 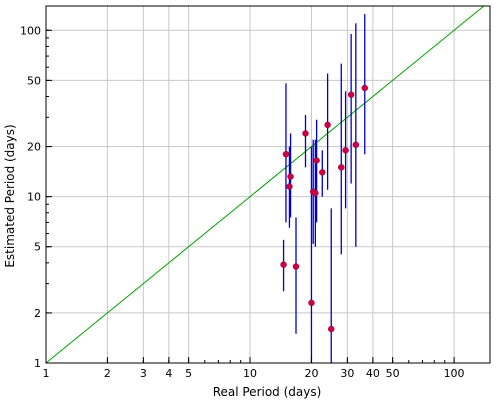 What do you see at coordinates (30, 30) in the screenshot?
I see `y-tick-label: 100` at bounding box center [30, 30].